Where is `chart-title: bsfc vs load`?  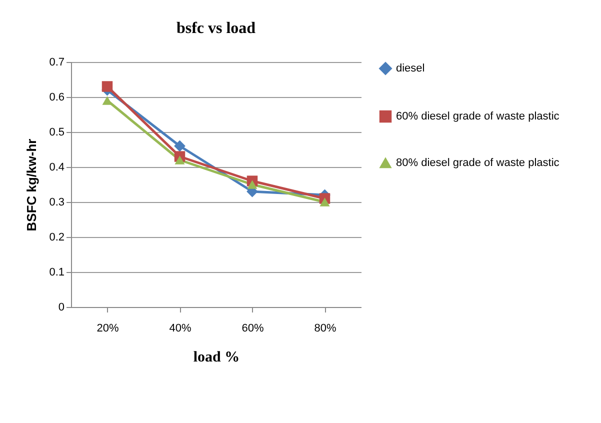
chart-title: bsfc vs load is located at coordinates (216, 28).